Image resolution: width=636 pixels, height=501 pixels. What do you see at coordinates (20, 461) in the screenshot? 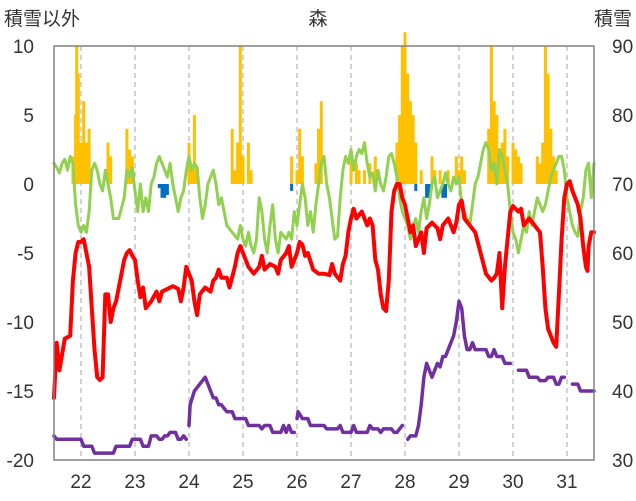
I see `y-left-tick: -20` at bounding box center [20, 461].